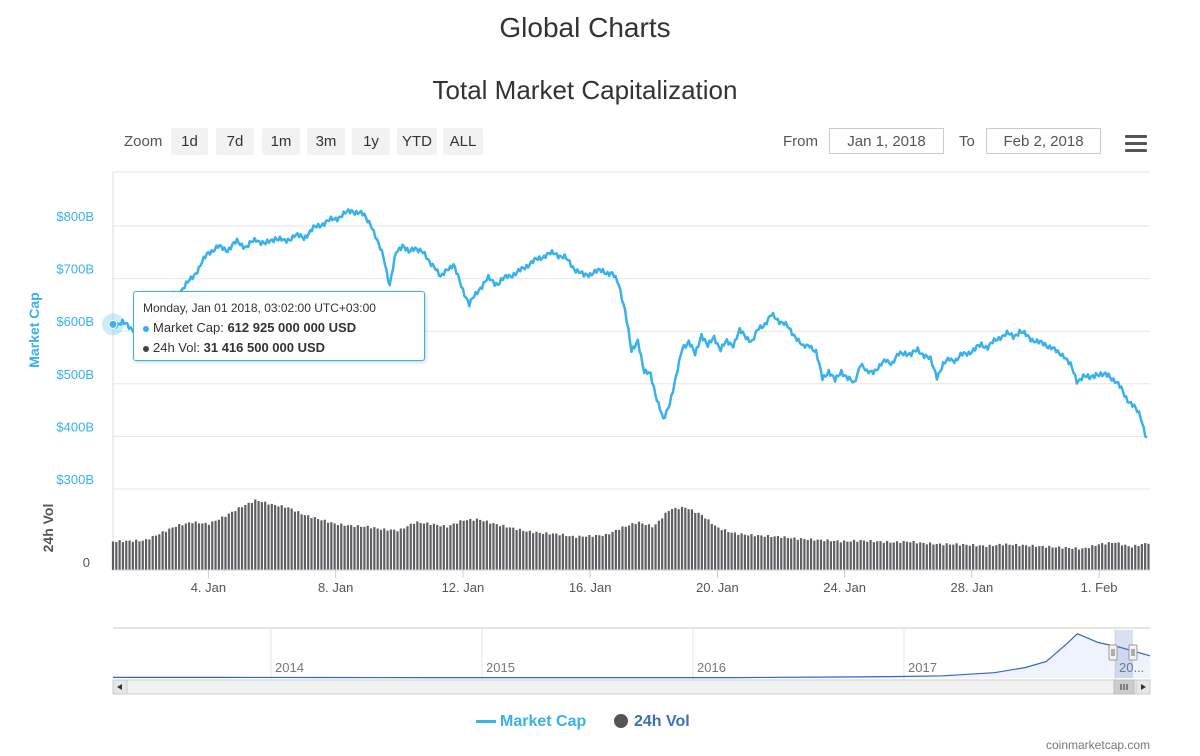 The height and width of the screenshot is (756, 1200). I want to click on scrollbar-right-arrow, so click(1143, 687).